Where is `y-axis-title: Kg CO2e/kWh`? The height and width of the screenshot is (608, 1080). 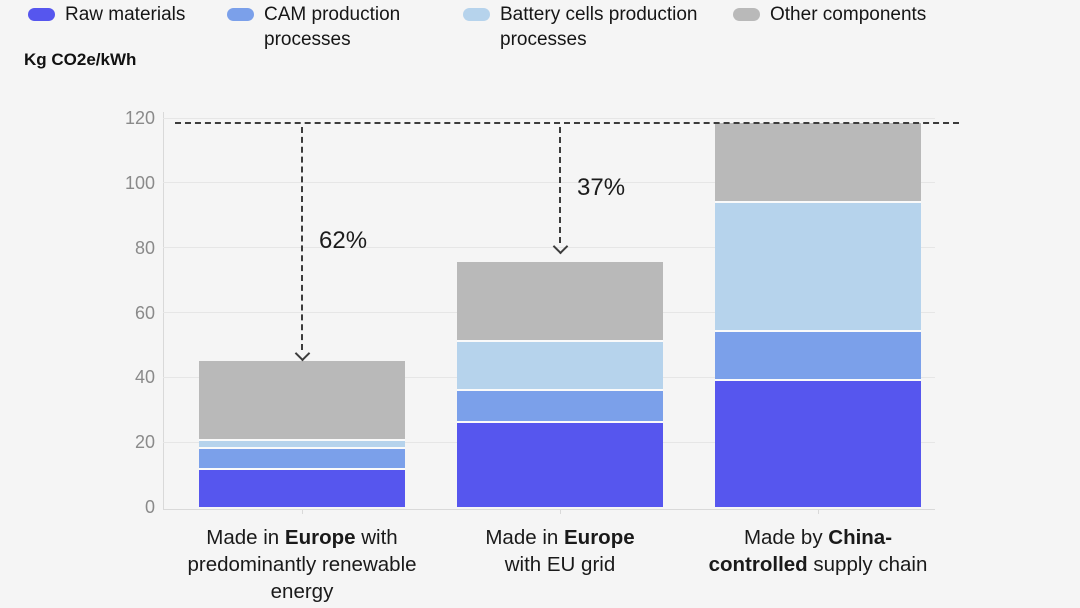
y-axis-title: Kg CO2e/kWh is located at coordinates (80, 59).